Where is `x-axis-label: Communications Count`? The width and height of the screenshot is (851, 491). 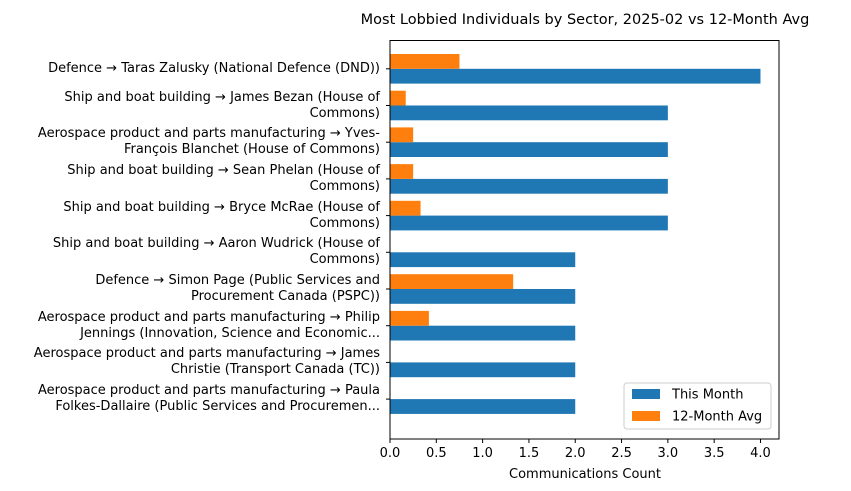 x-axis-label: Communications Count is located at coordinates (585, 474).